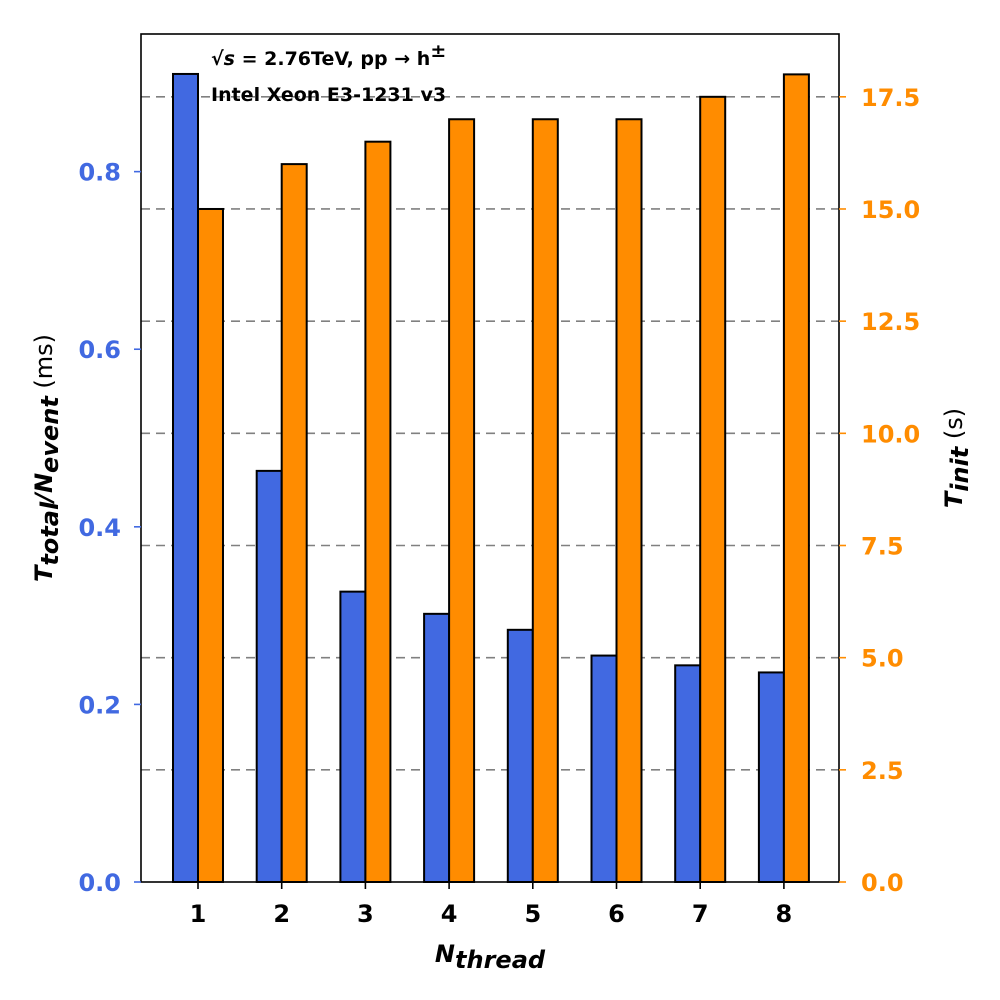 This screenshot has width=1000, height=1000. What do you see at coordinates (882, 546) in the screenshot?
I see `right-y-tick-label: 7.5` at bounding box center [882, 546].